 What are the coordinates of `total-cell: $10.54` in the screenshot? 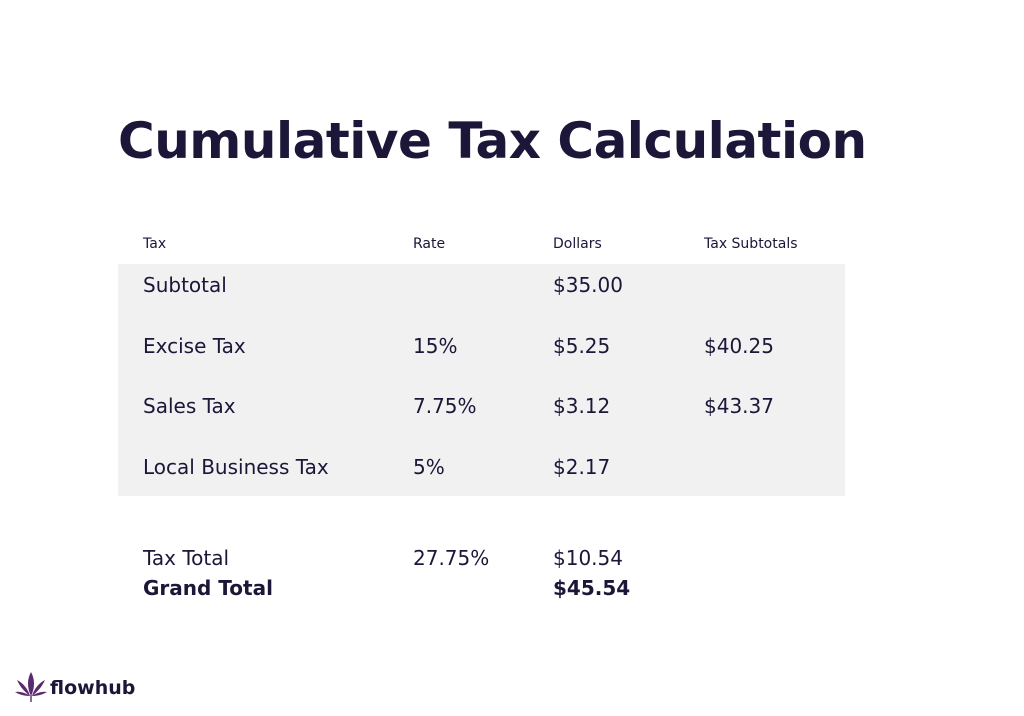 It's located at (588, 558).